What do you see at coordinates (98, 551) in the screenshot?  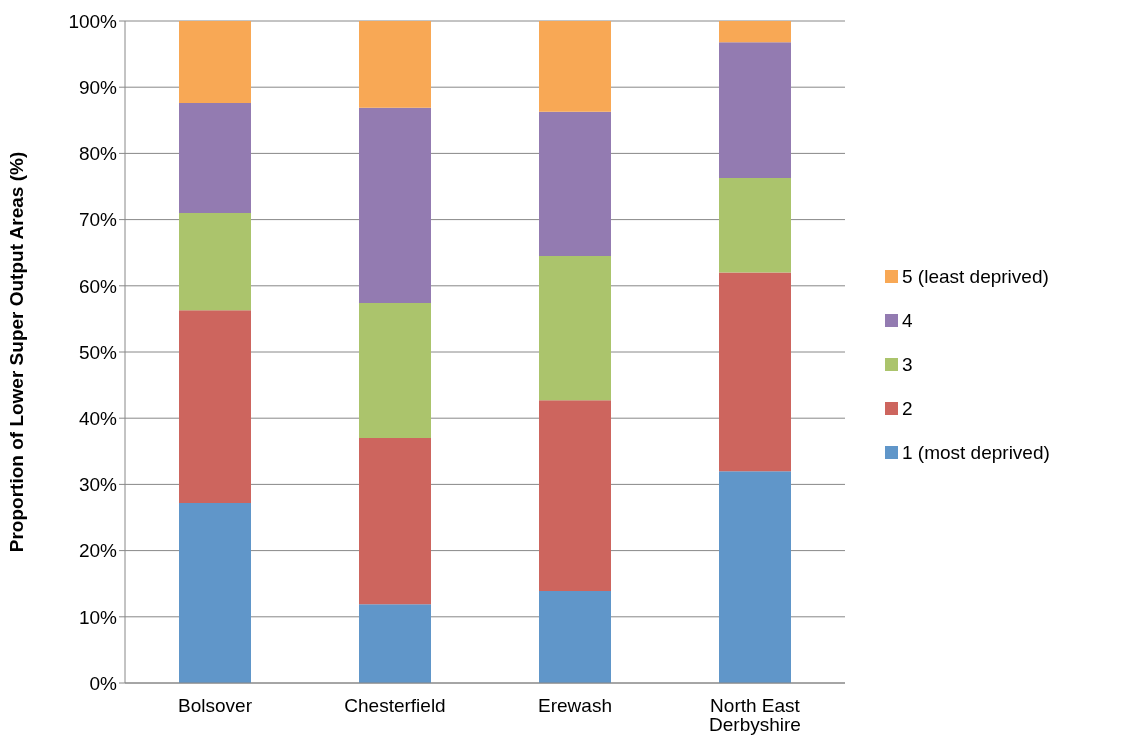 I see `y-tick-label: 20%` at bounding box center [98, 551].